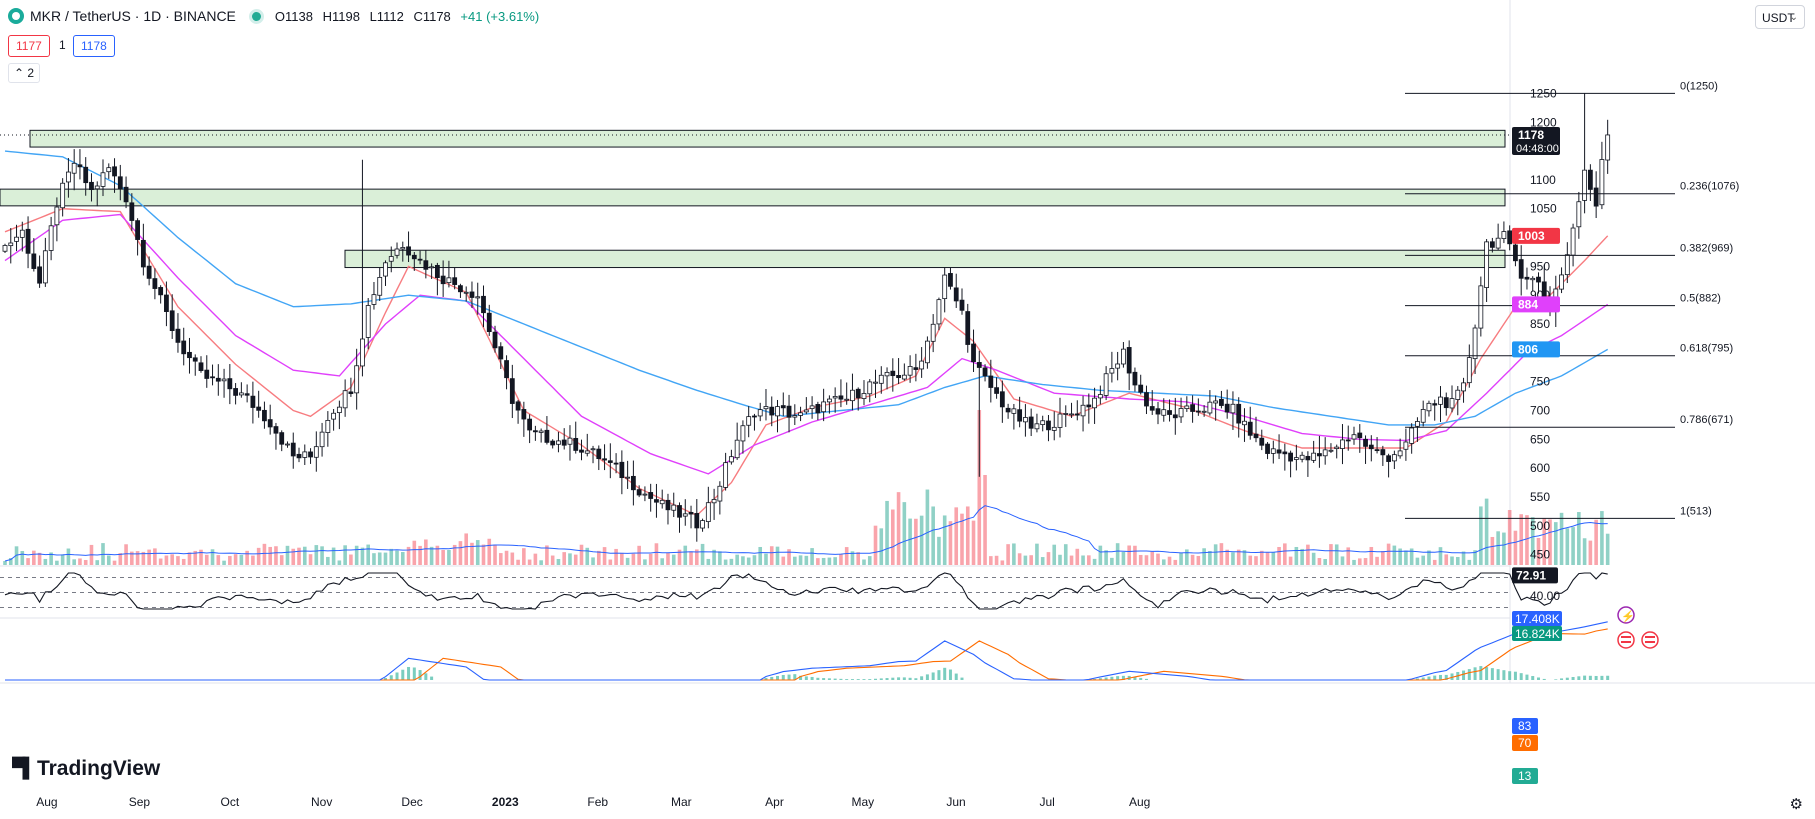  Describe the element at coordinates (24, 73) in the screenshot. I see `indicators-toggle-button: ⌃ 2` at that location.